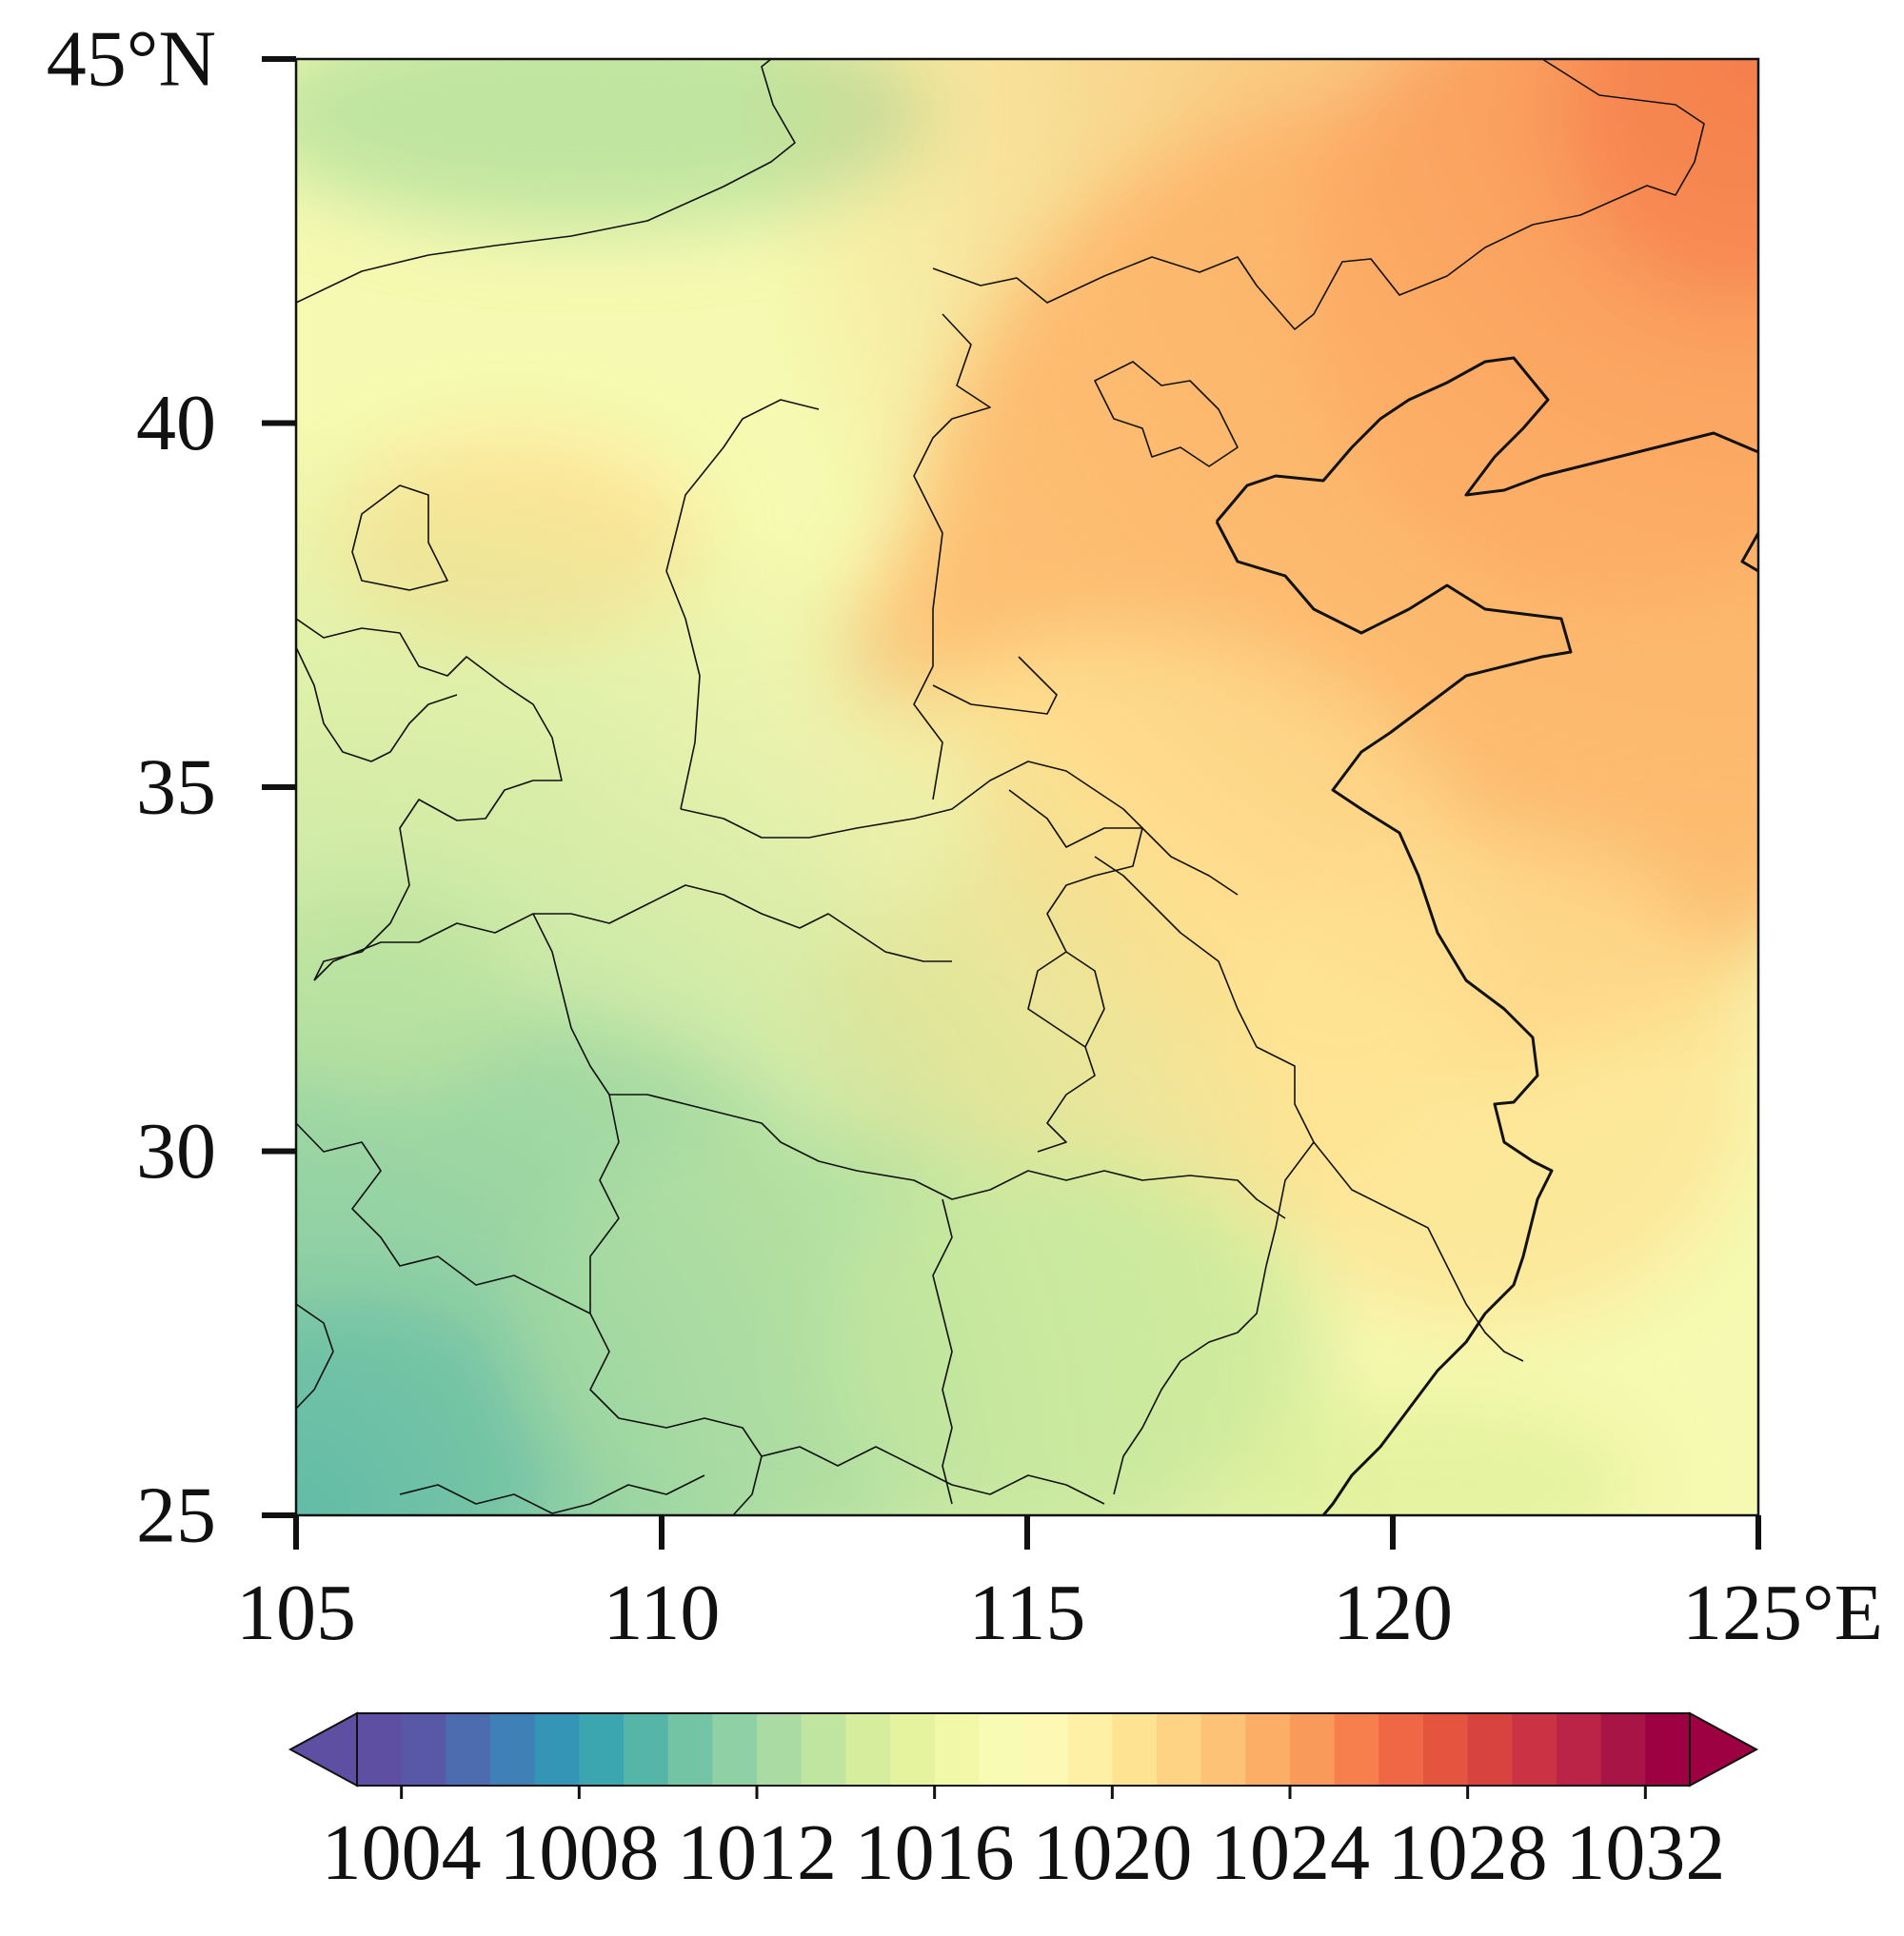  I want to click on shaanxi-south-border, so click(632, 933).